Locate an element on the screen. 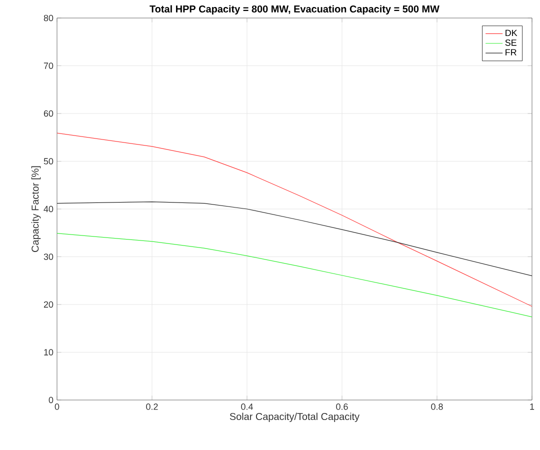  chart-title: Total HPP Capacity = 800 MW, Evacuation Capacity = 500 MW is located at coordinates (295, 9).